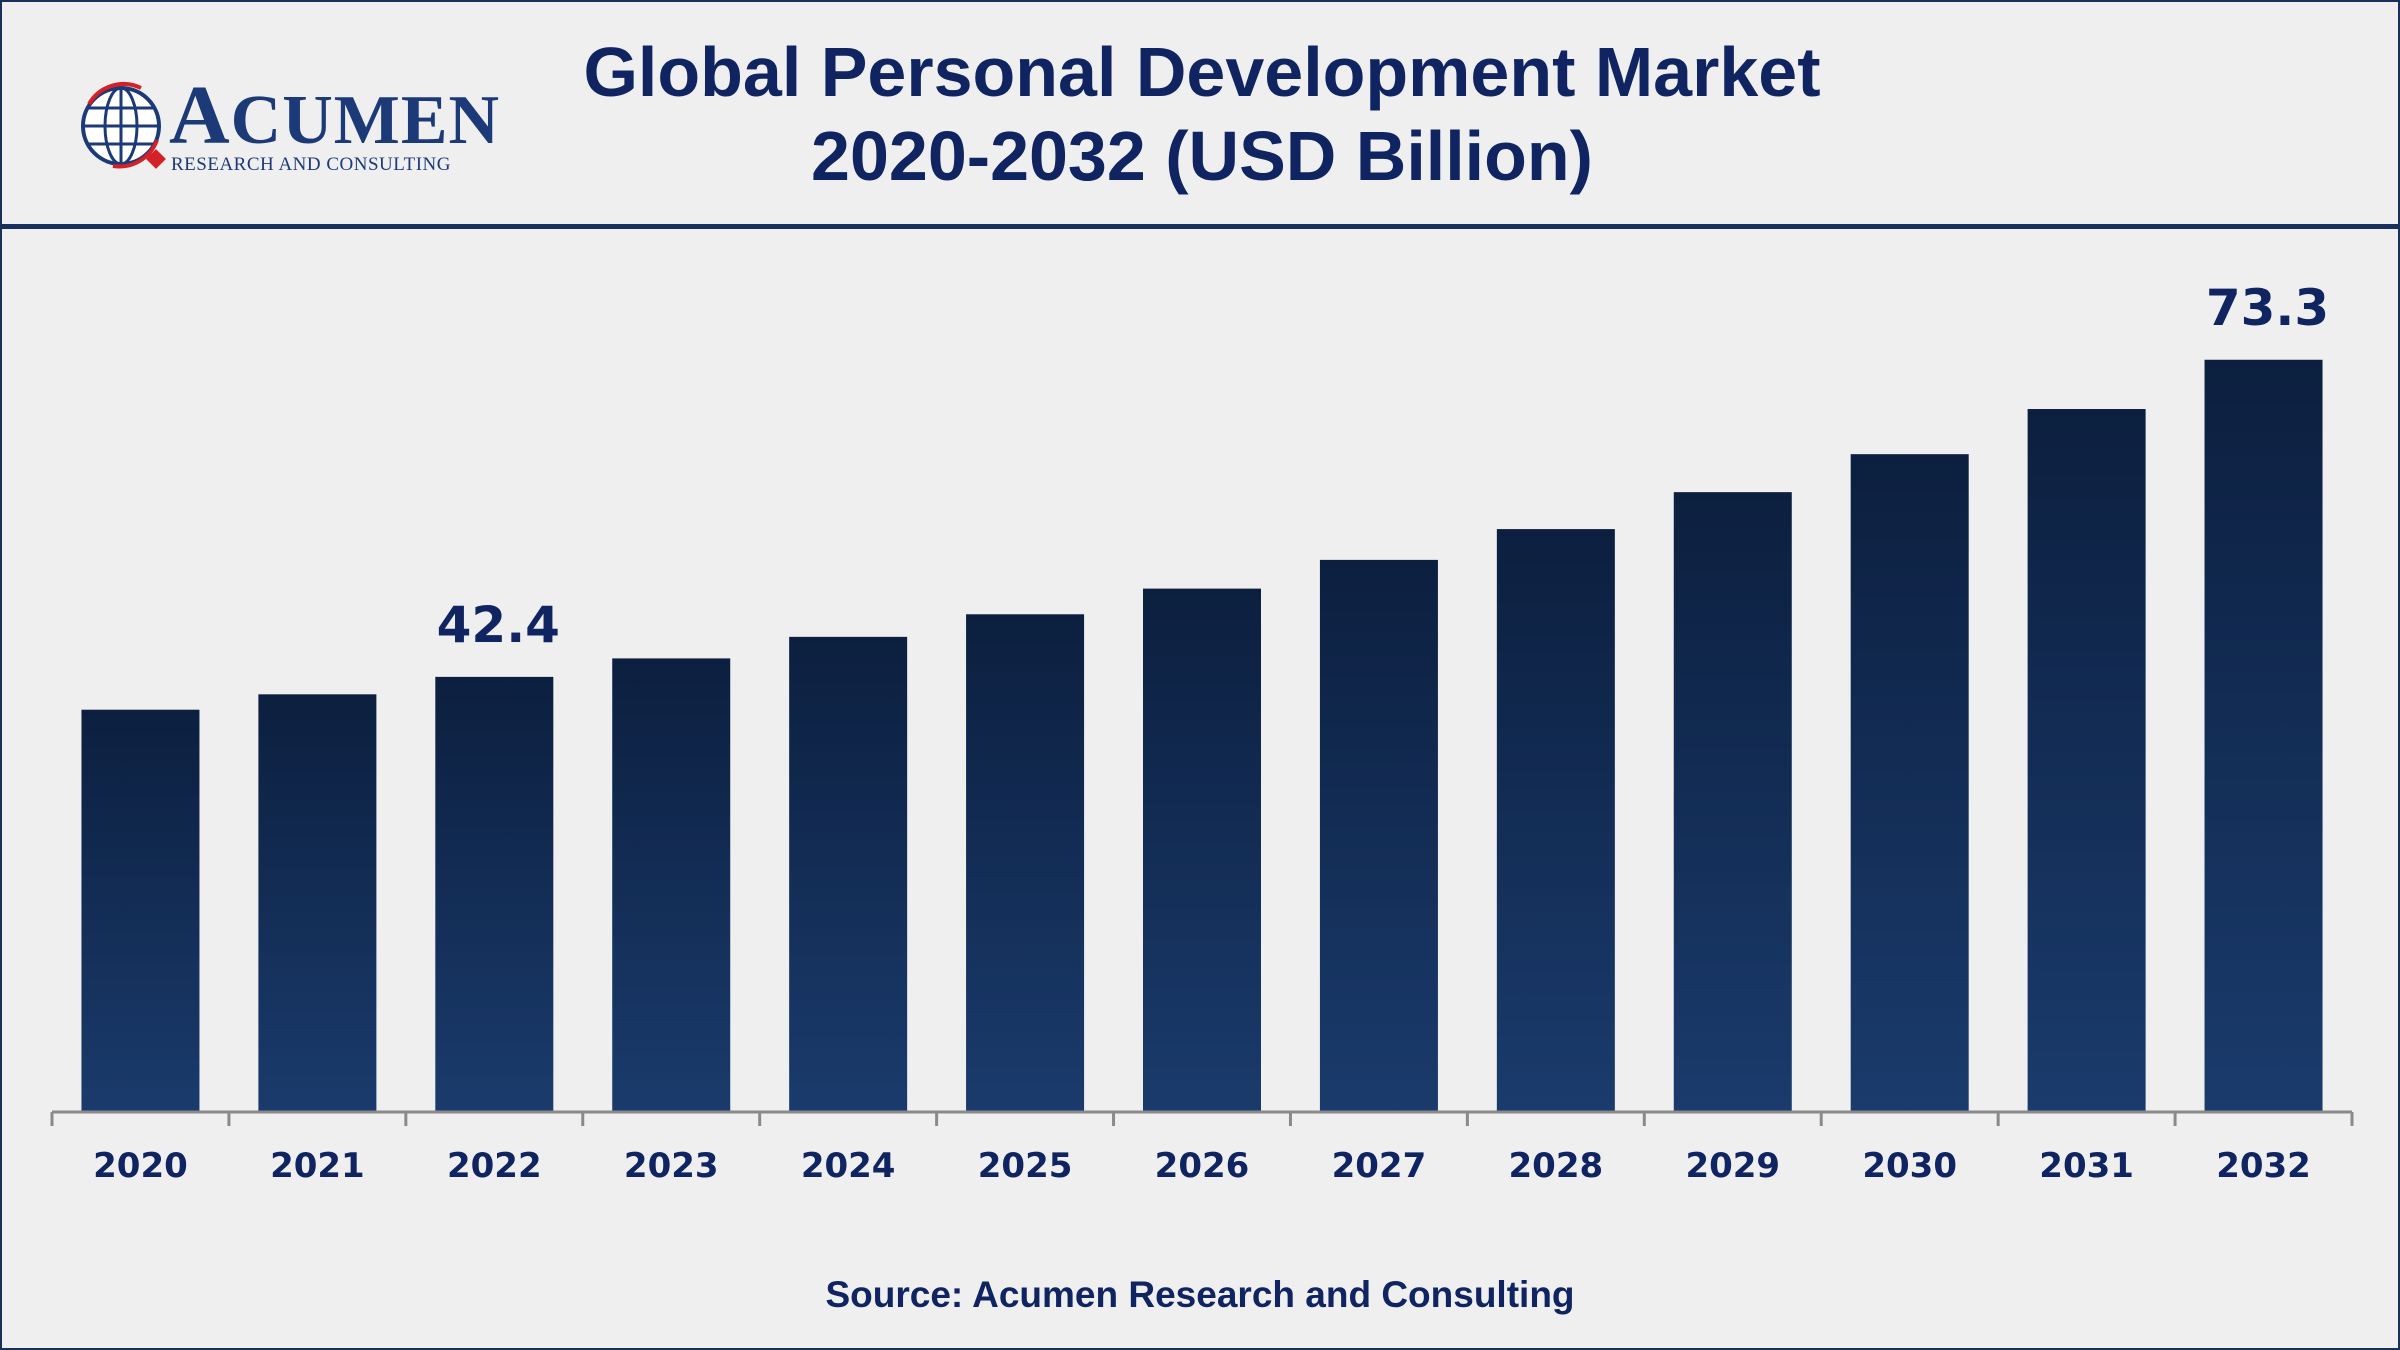 The width and height of the screenshot is (2400, 1350). What do you see at coordinates (2086, 760) in the screenshot?
I see `bar-2031` at bounding box center [2086, 760].